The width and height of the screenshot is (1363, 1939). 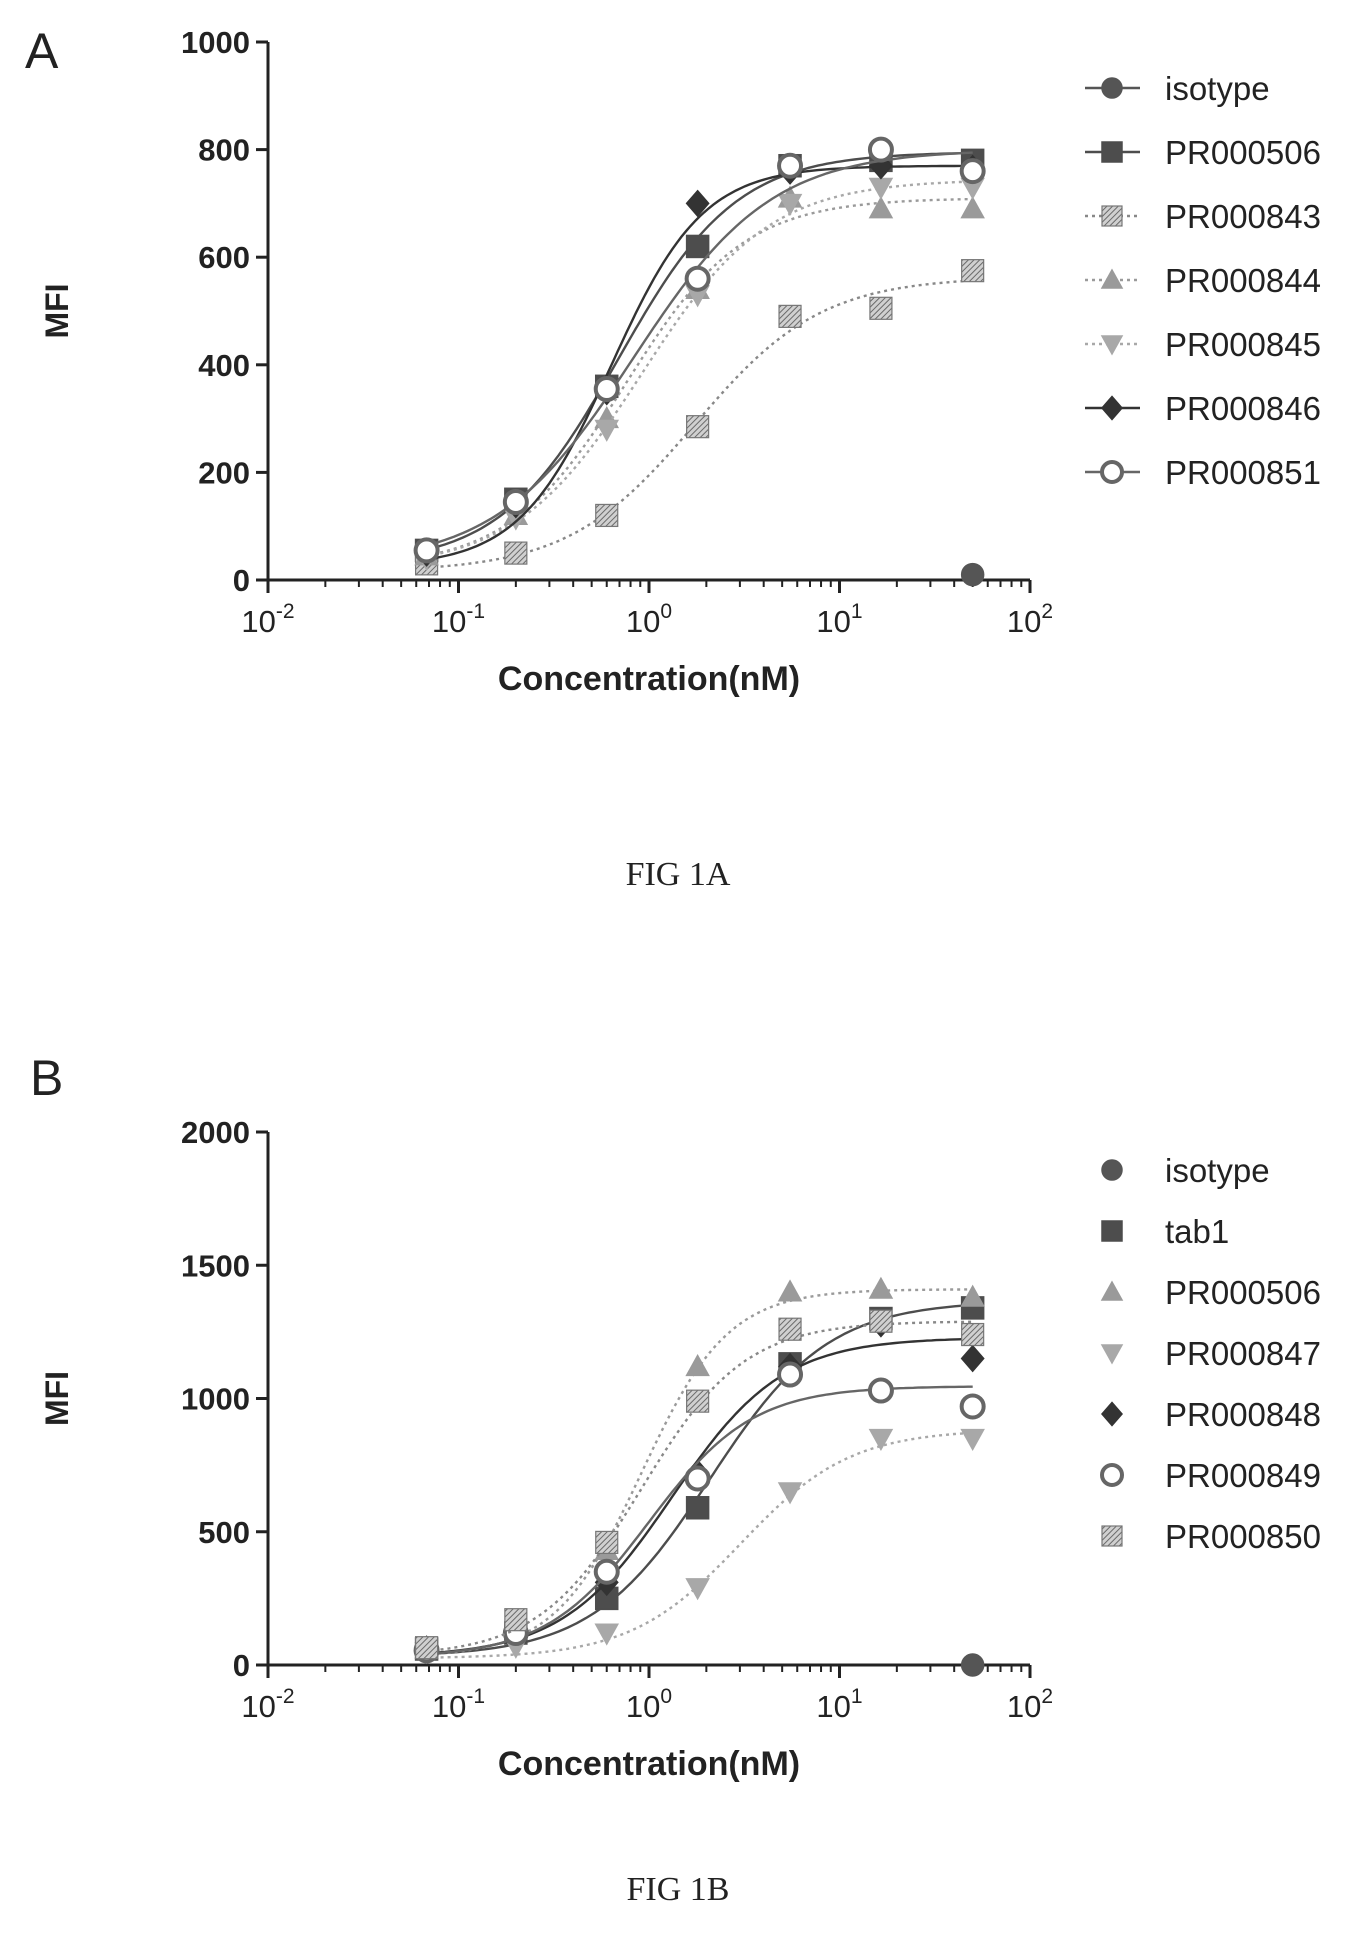 I want to click on legend-item-pr000845: PR000845, so click(x=1203, y=344).